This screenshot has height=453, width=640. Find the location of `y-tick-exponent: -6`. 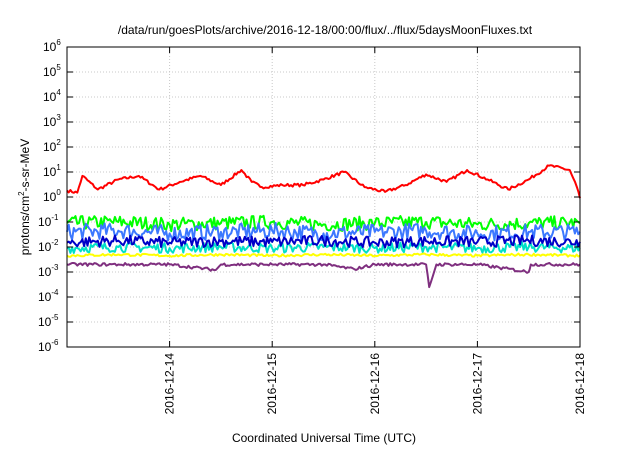

y-tick-exponent: -6 is located at coordinates (55, 342).